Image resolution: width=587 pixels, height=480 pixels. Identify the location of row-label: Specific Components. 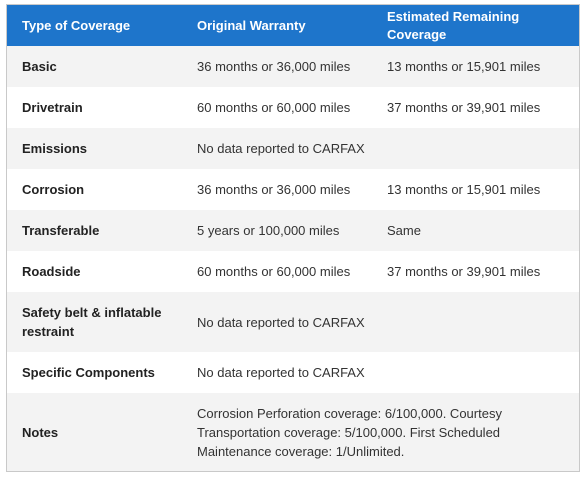
(88, 372).